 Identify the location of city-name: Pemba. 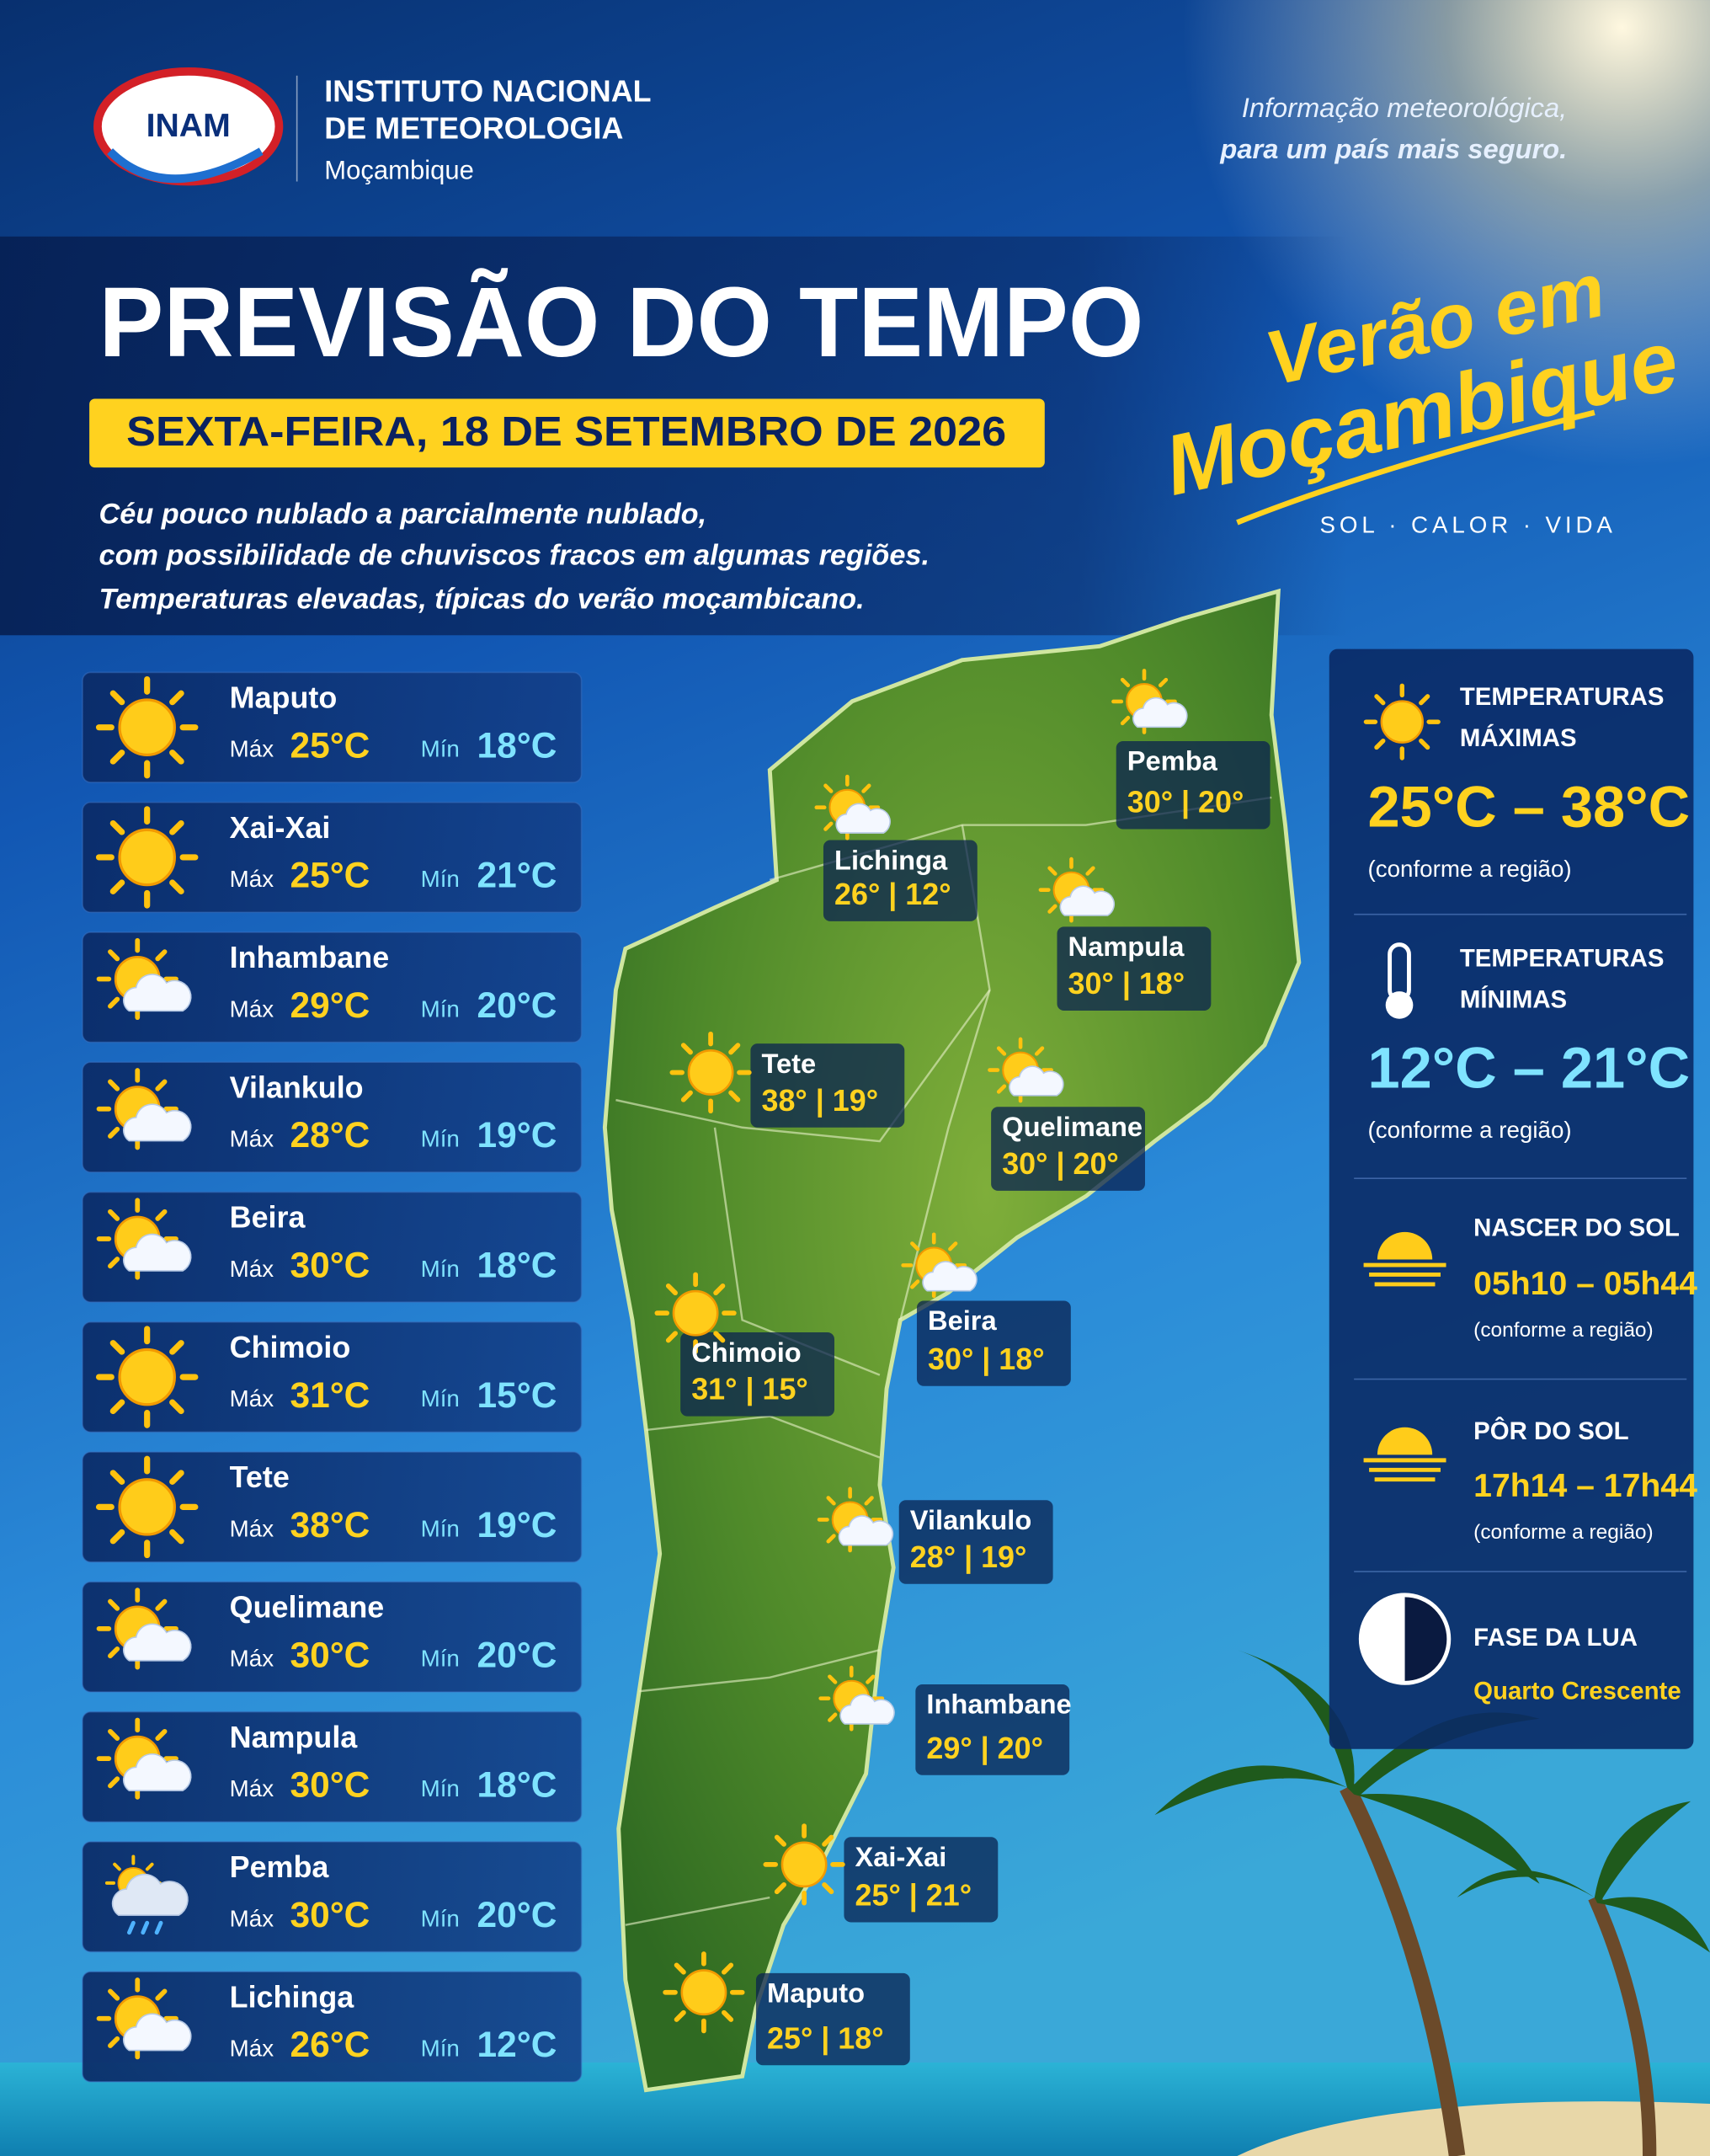
(280, 1866).